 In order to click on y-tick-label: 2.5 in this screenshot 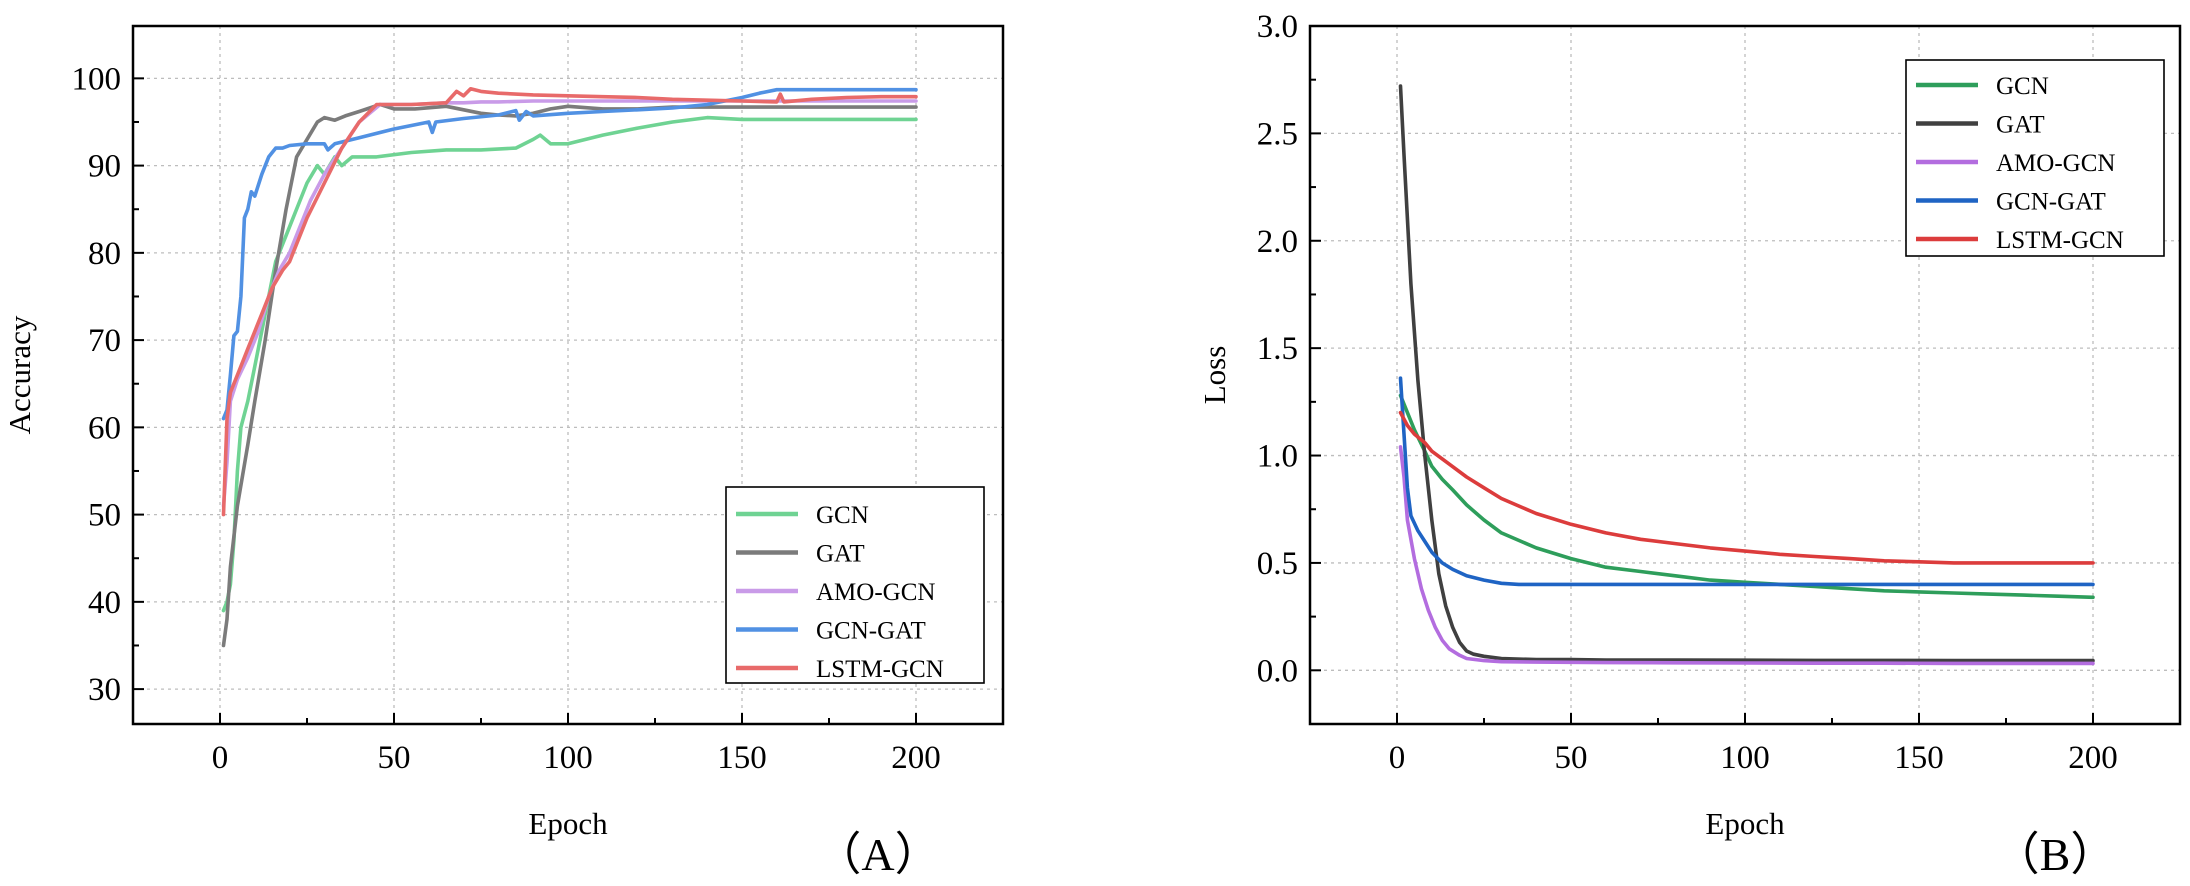, I will do `click(1277, 134)`.